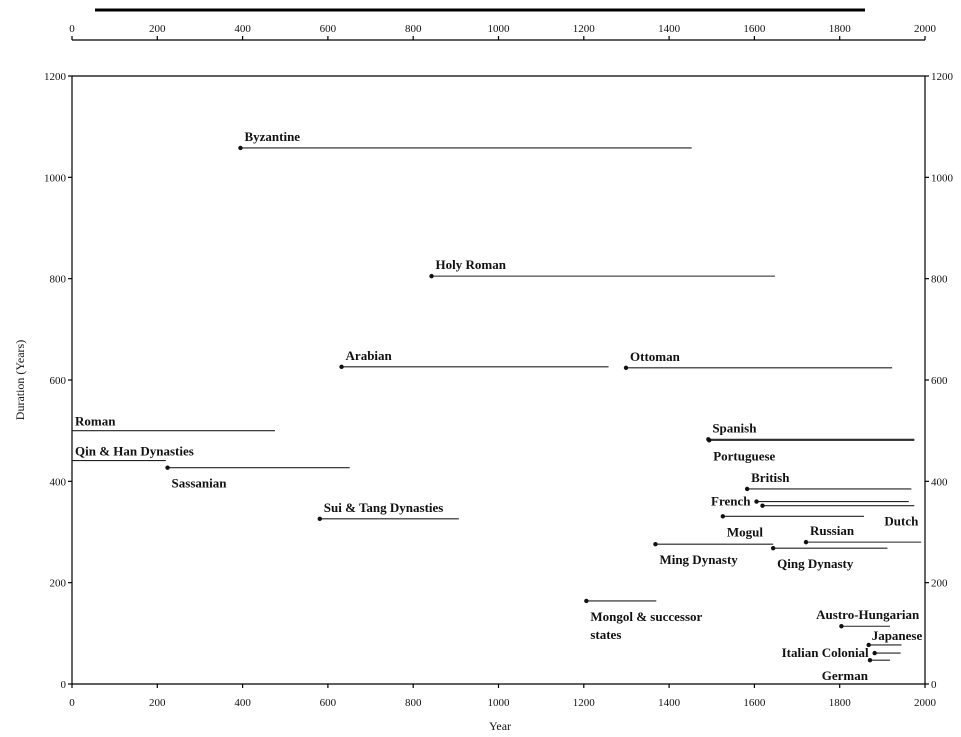  Describe the element at coordinates (934, 685) in the screenshot. I see `right-y-tick-label: 0` at that location.